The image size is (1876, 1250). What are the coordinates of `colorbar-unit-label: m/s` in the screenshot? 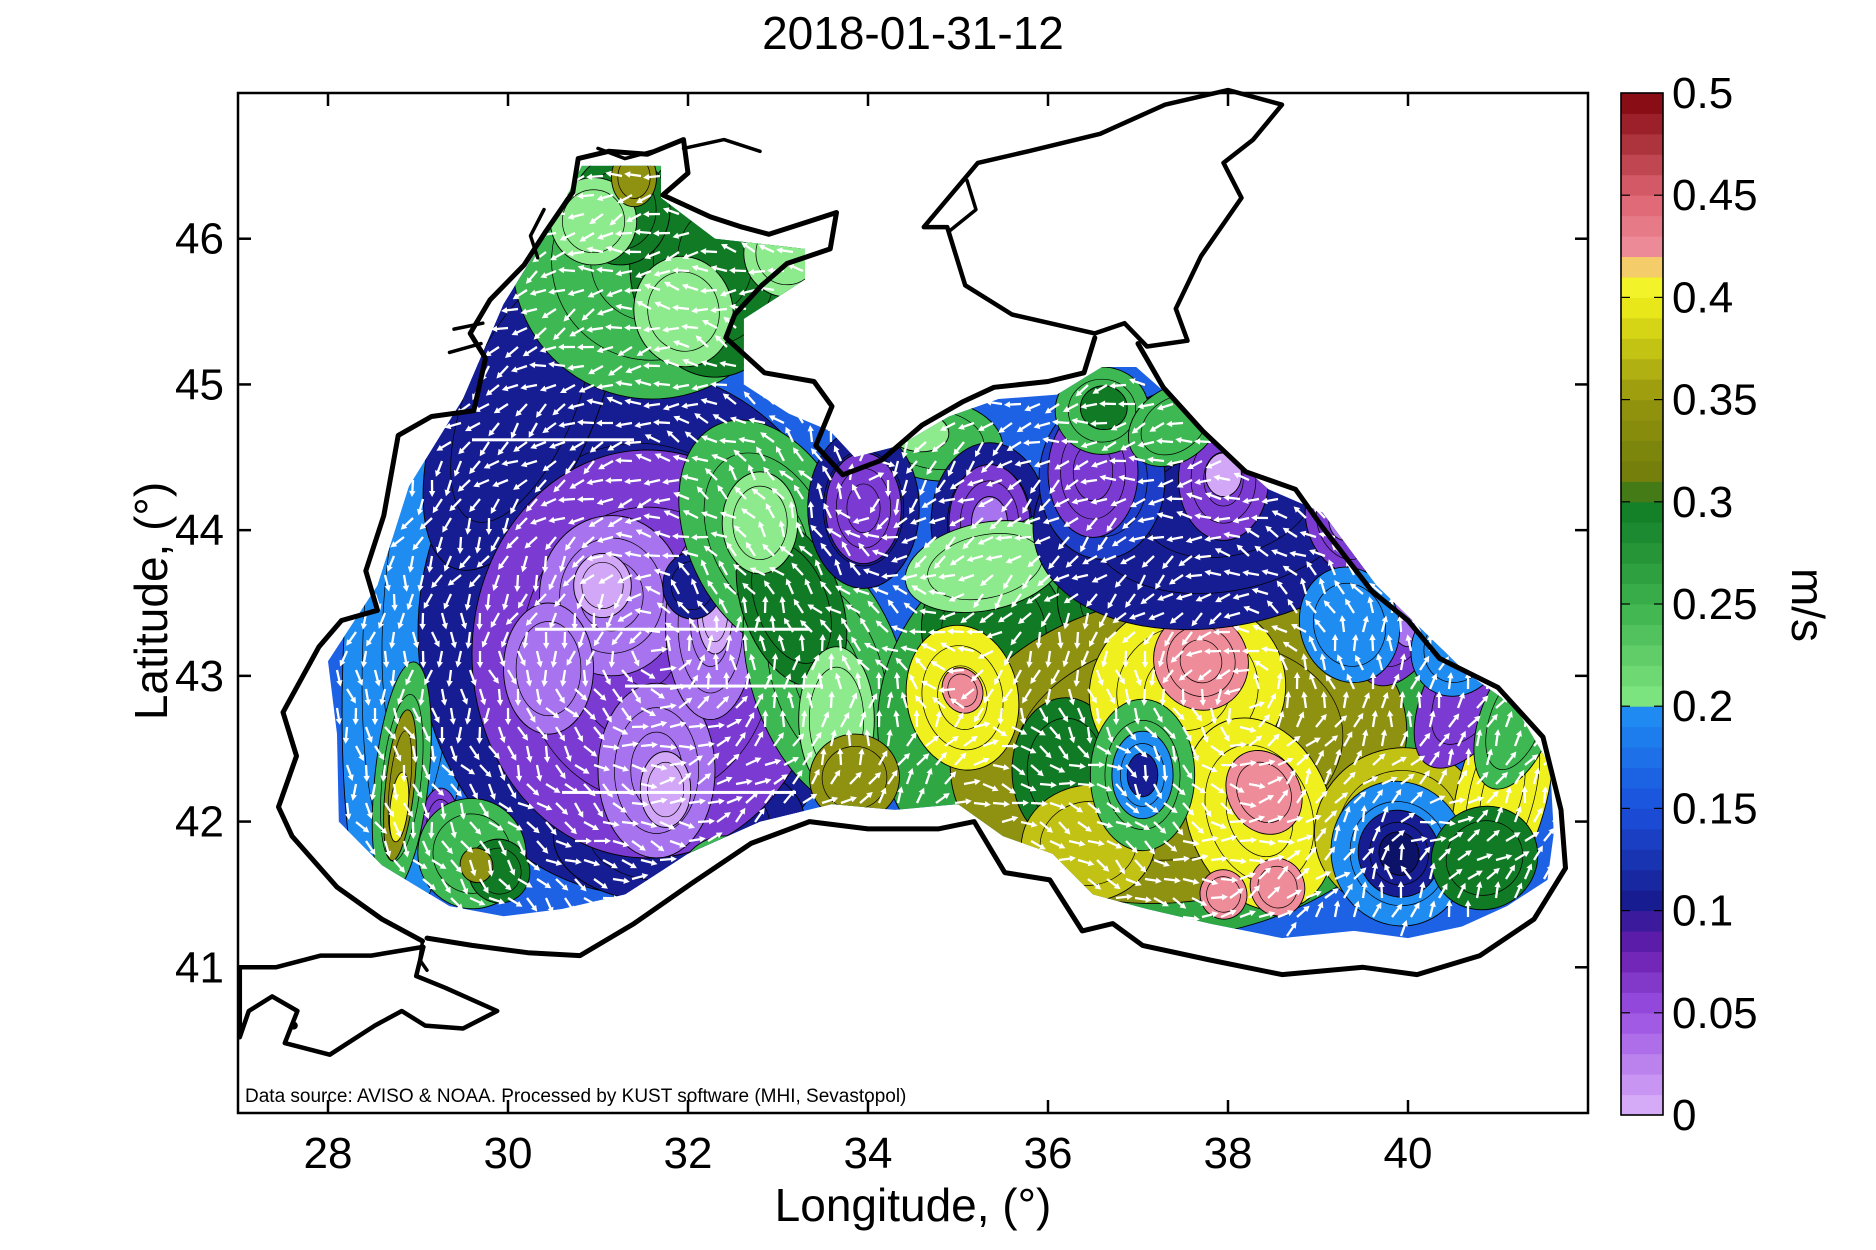 It's located at (1808, 605).